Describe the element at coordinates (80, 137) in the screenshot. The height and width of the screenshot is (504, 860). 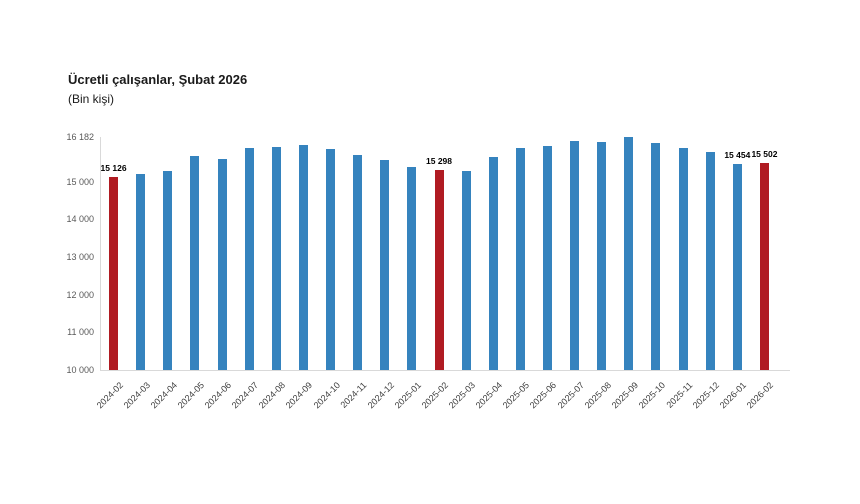
I see `y-tick-label: 16 182` at that location.